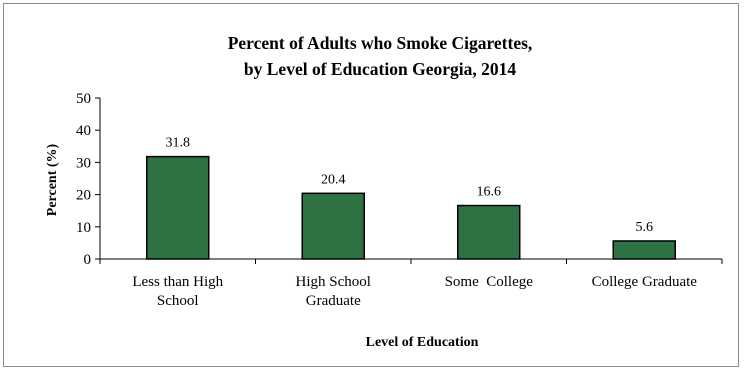  Describe the element at coordinates (52, 179) in the screenshot. I see `y-axis-label: Percent (%)` at that location.